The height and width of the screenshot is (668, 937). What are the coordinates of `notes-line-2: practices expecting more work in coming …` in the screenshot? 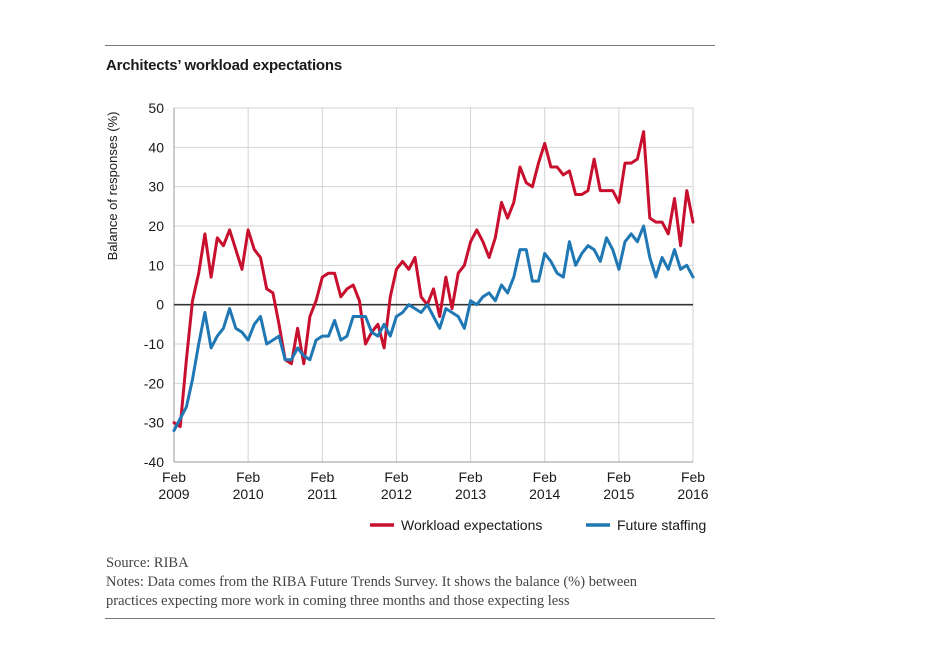 It's located at (338, 601).